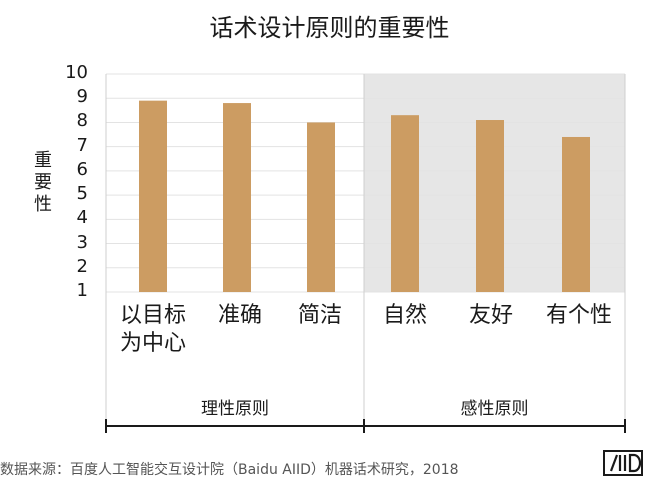 The image size is (659, 486). Describe the element at coordinates (405, 203) in the screenshot. I see `bar-自然` at that location.